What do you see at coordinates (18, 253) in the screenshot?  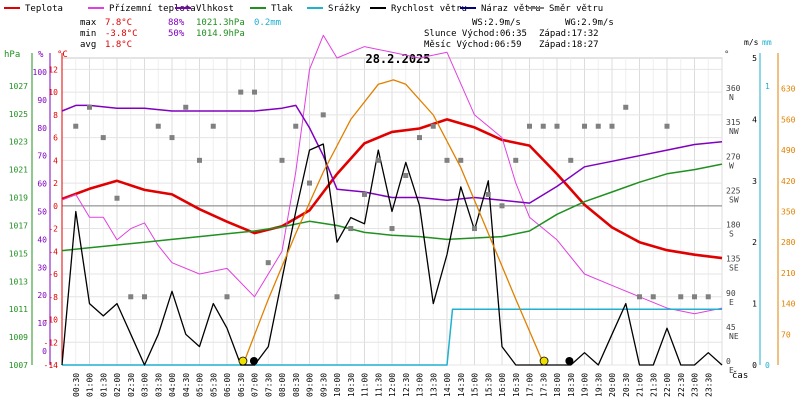 I see `hpa-tick-label: 1015` at bounding box center [18, 253].